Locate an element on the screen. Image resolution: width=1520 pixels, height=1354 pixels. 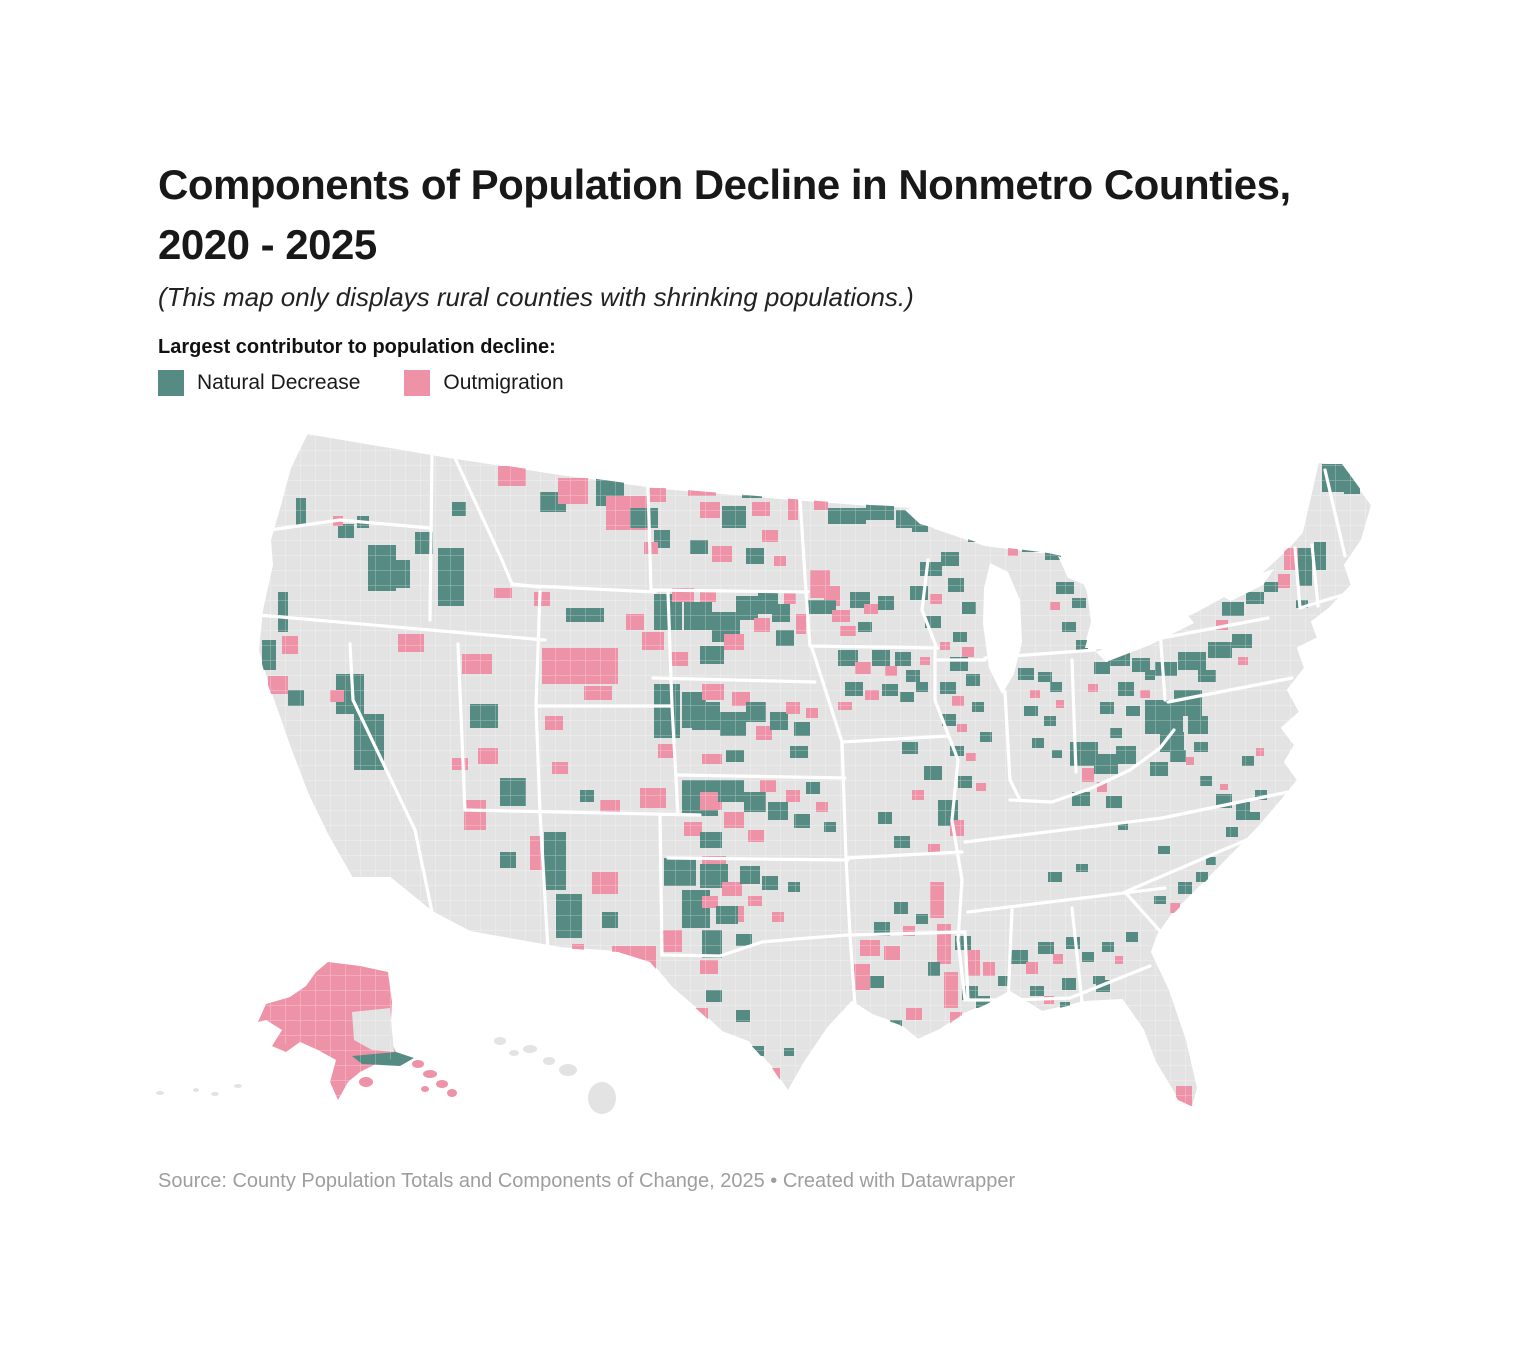
hawaii is located at coordinates (555, 1075).